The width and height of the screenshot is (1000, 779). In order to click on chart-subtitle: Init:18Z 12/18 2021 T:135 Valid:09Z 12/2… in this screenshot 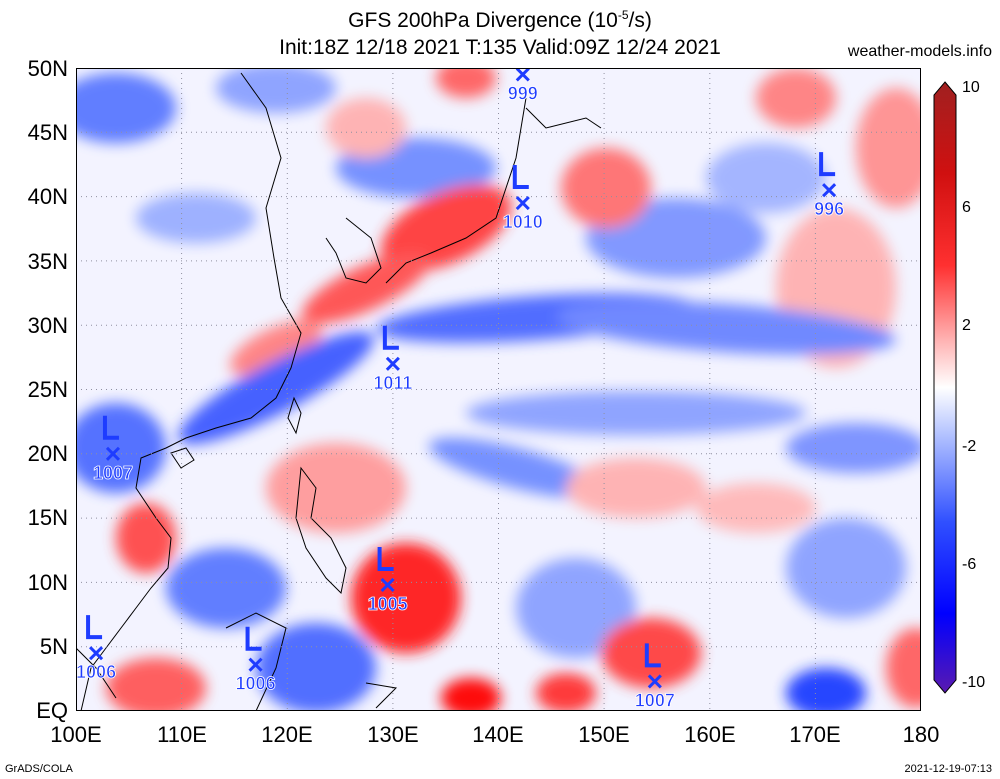, I will do `click(500, 47)`.